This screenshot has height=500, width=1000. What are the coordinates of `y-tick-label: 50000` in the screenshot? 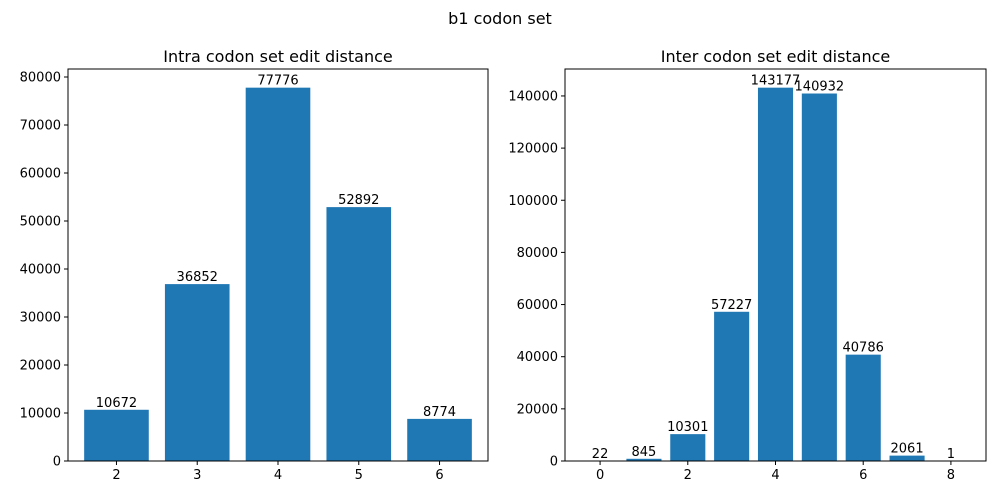 It's located at (40, 221).